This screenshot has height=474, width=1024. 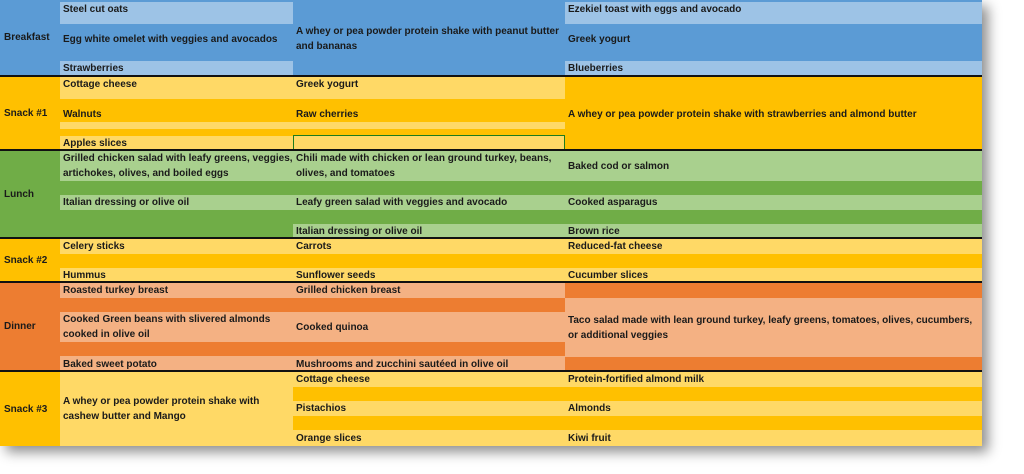 What do you see at coordinates (429, 438) in the screenshot?
I see `food-cell: Orange slices` at bounding box center [429, 438].